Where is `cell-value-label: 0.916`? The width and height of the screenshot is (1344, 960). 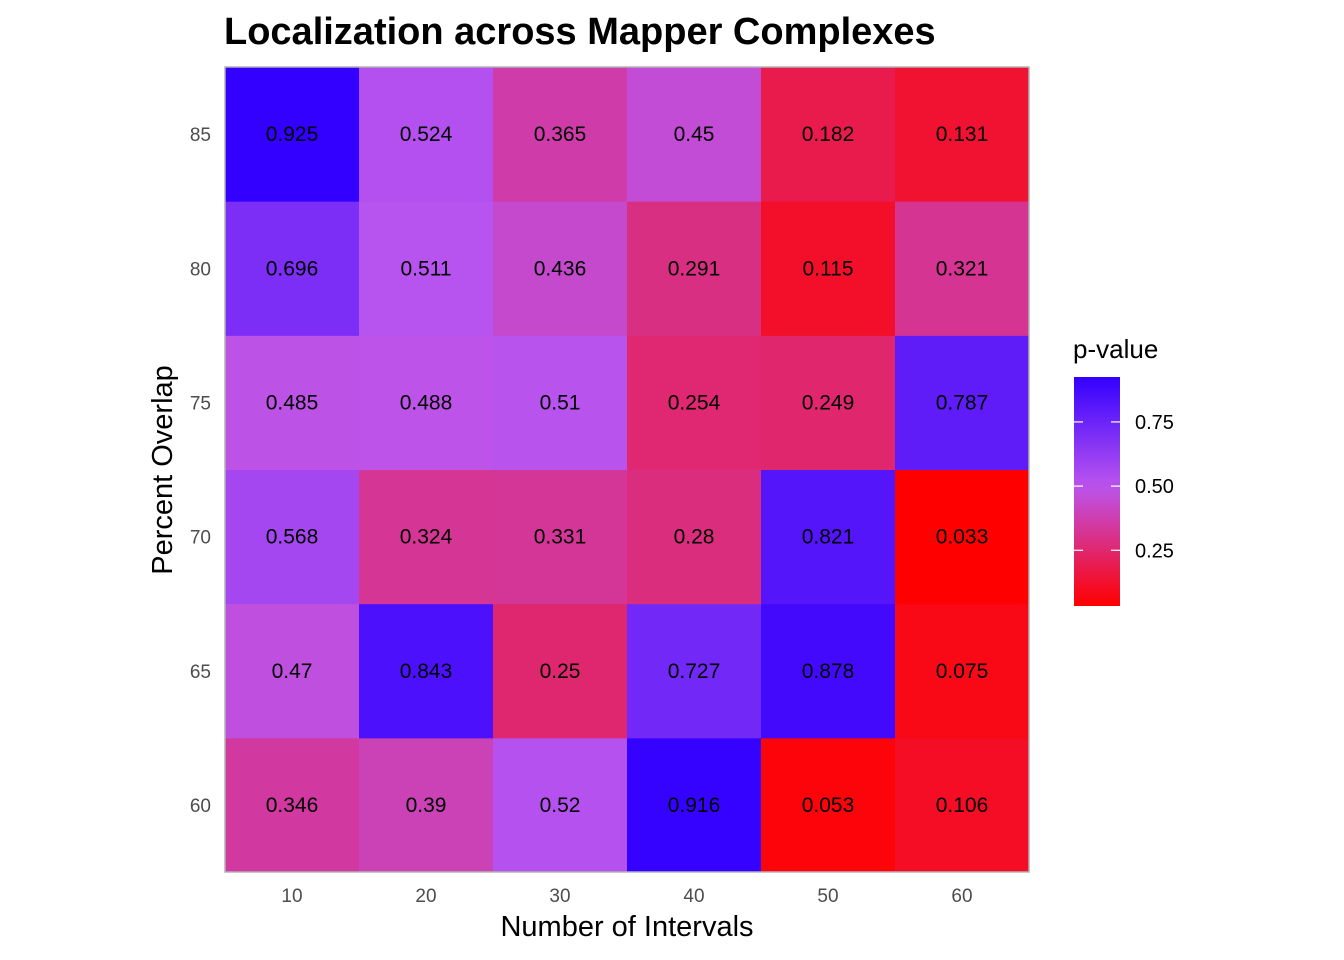 cell-value-label: 0.916 is located at coordinates (694, 805).